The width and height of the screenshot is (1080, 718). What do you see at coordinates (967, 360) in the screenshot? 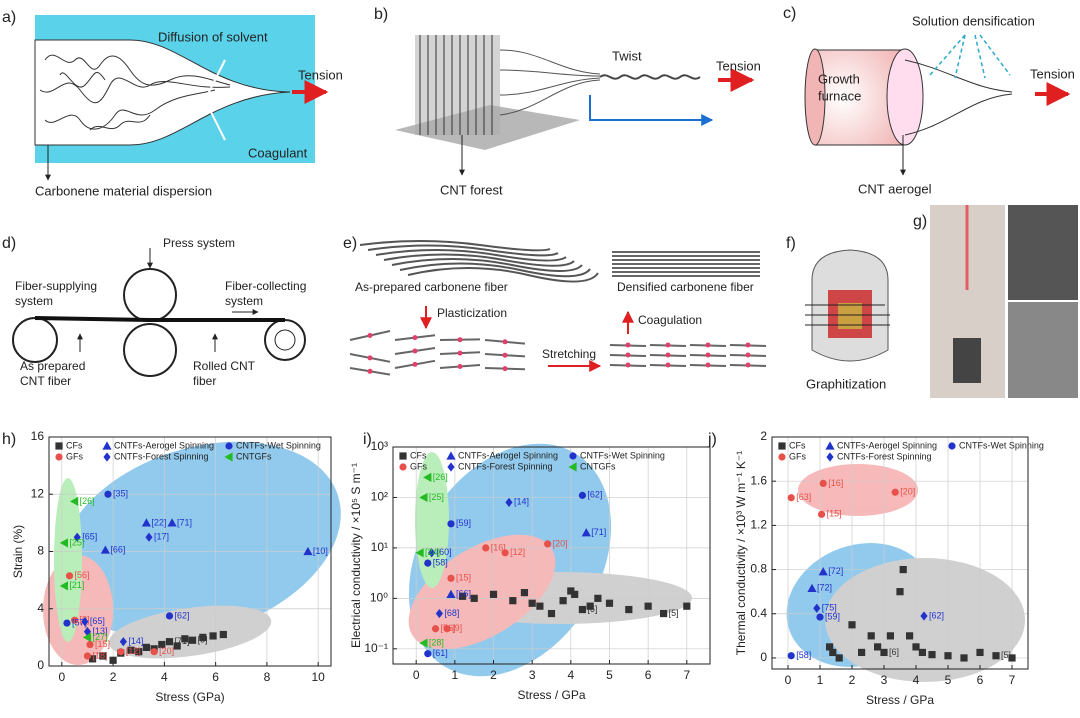
I see `load` at bounding box center [967, 360].